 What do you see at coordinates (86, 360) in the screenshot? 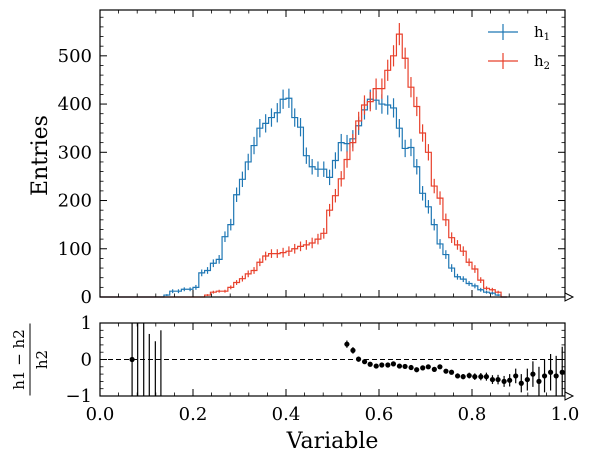
I see `ratio-y-tick-label: 0` at bounding box center [86, 360].